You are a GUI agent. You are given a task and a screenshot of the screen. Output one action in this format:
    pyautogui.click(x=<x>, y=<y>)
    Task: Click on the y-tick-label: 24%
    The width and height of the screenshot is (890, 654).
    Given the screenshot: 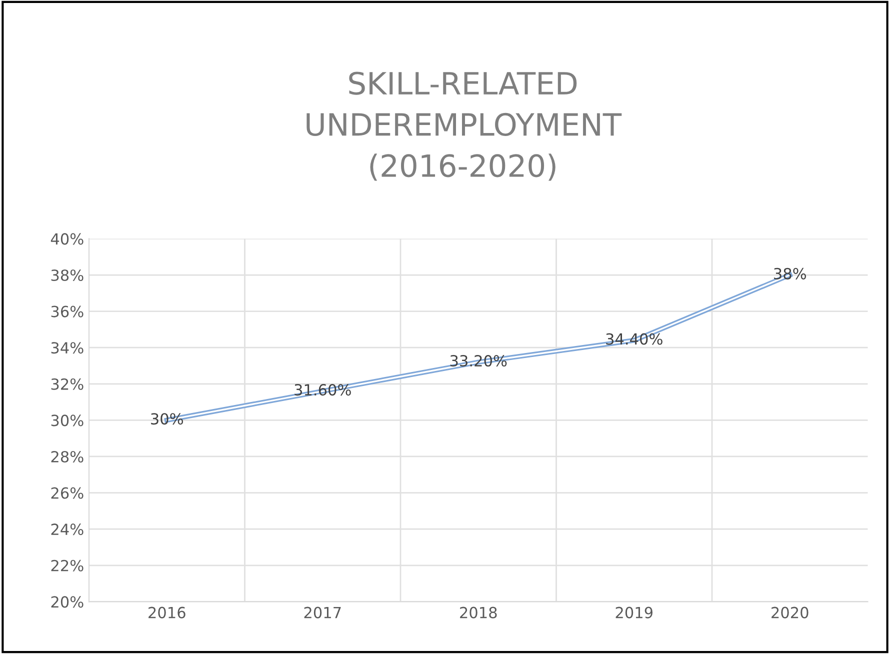 What is the action you would take?
    pyautogui.click(x=67, y=530)
    